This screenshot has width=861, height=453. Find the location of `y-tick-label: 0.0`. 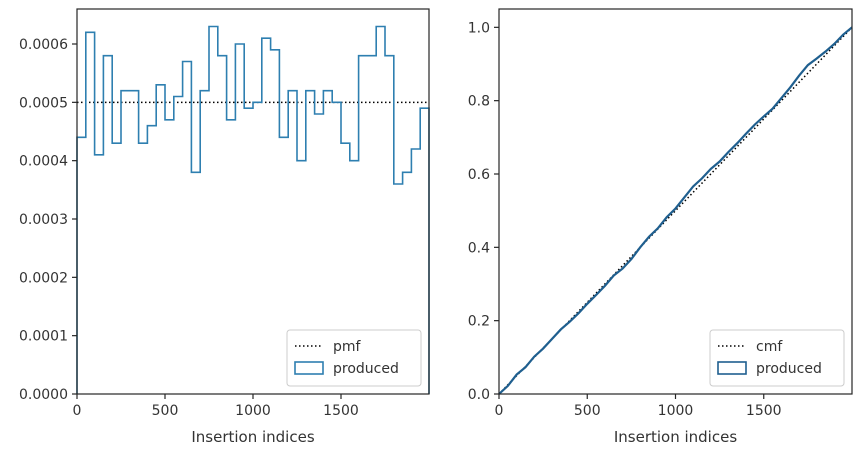

y-tick-label: 0.0 is located at coordinates (479, 395).